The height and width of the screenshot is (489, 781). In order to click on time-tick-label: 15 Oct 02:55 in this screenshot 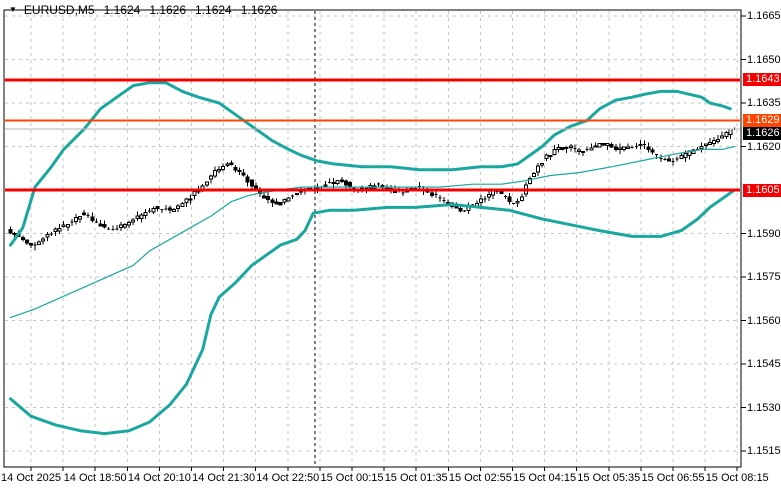, I will do `click(480, 478)`.